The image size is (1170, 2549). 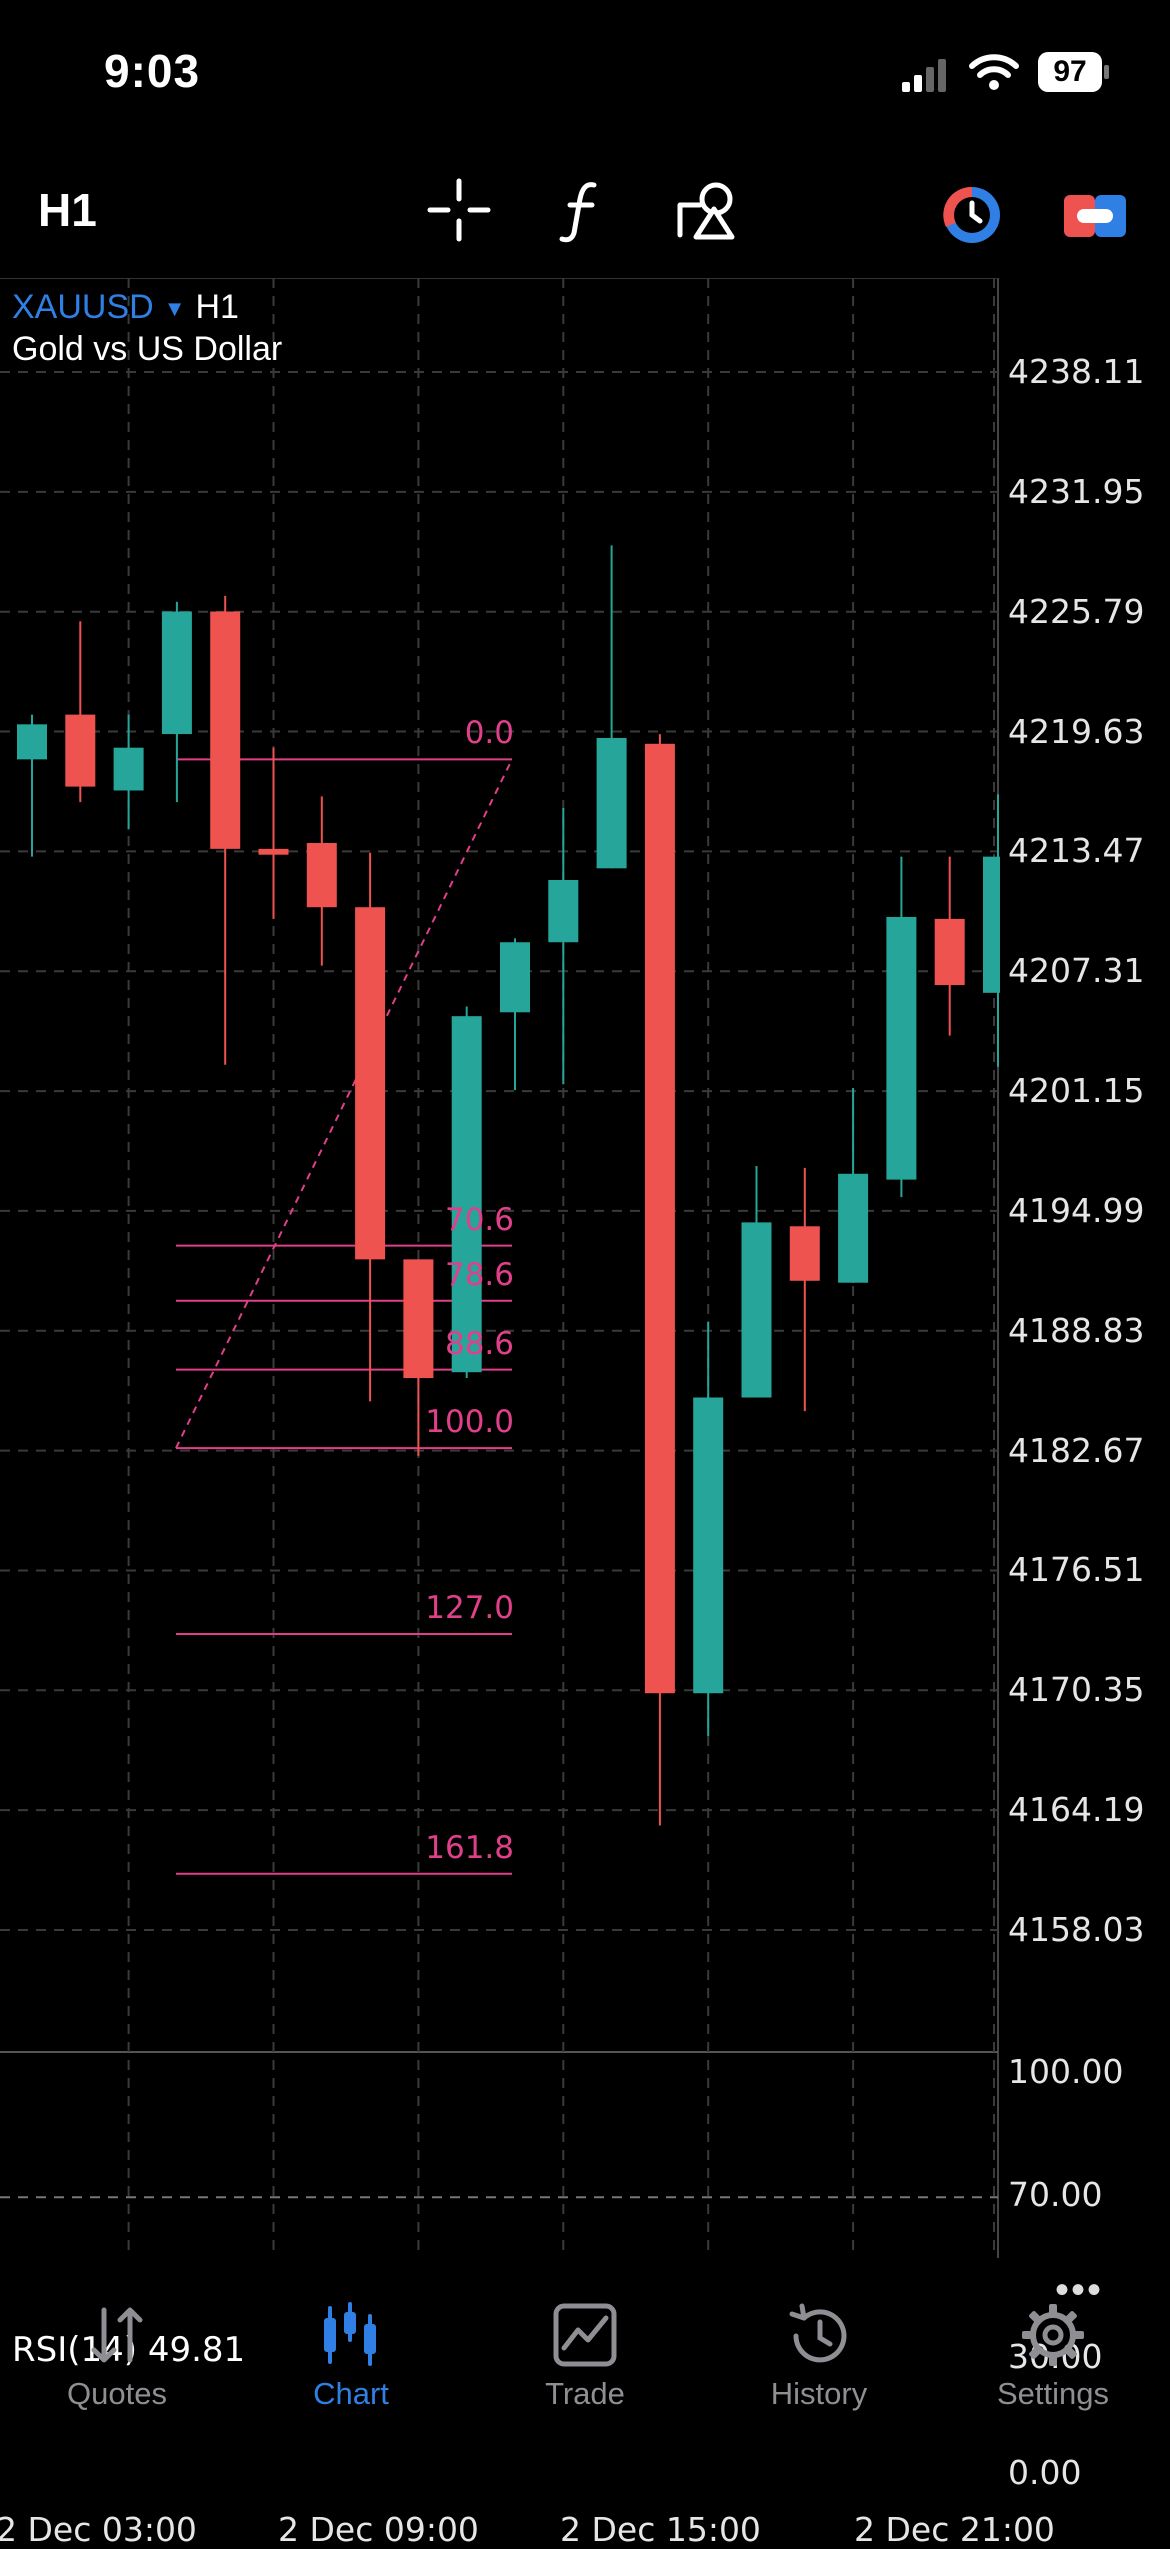 I want to click on price-axis-label: 4170.35, so click(x=1076, y=1690).